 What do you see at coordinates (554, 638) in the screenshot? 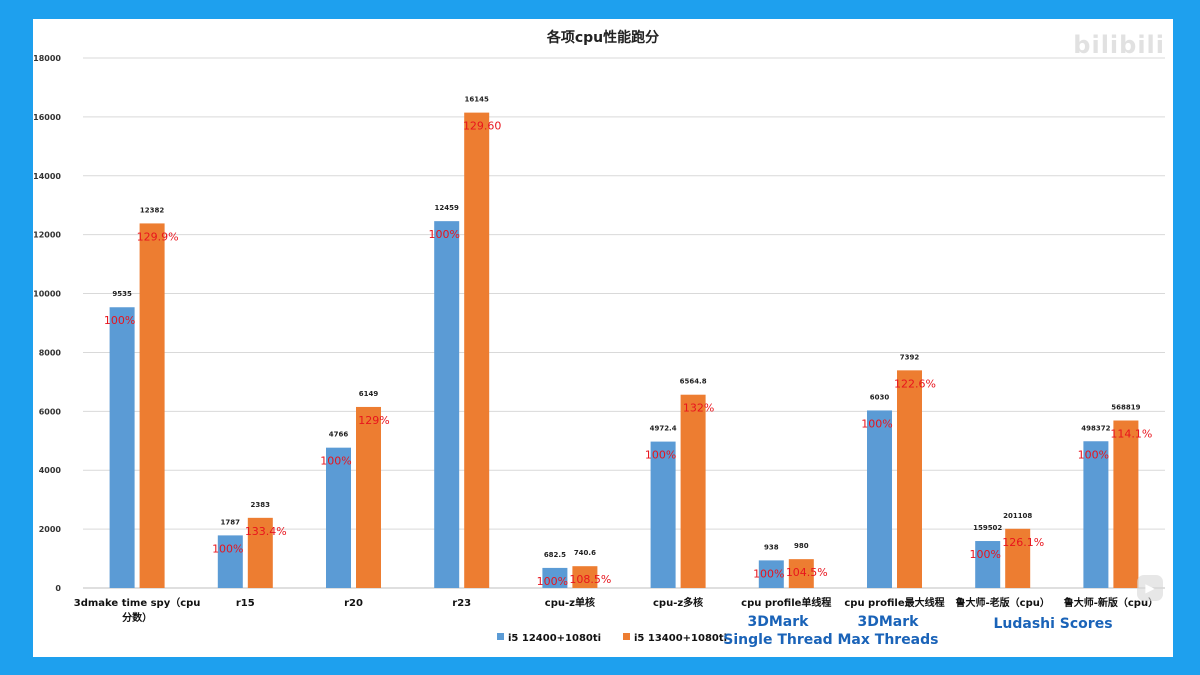
I see `legend-label: i5 12400+1080ti` at bounding box center [554, 638].